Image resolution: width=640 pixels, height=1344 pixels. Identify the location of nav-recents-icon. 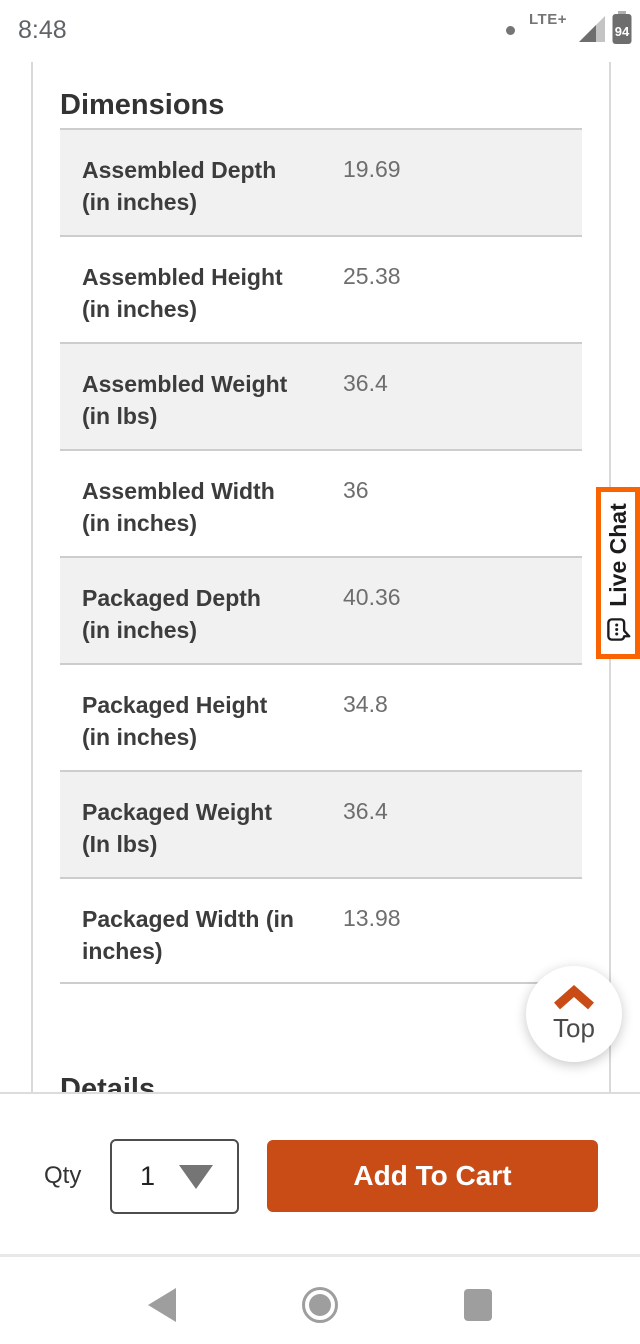
(478, 1305).